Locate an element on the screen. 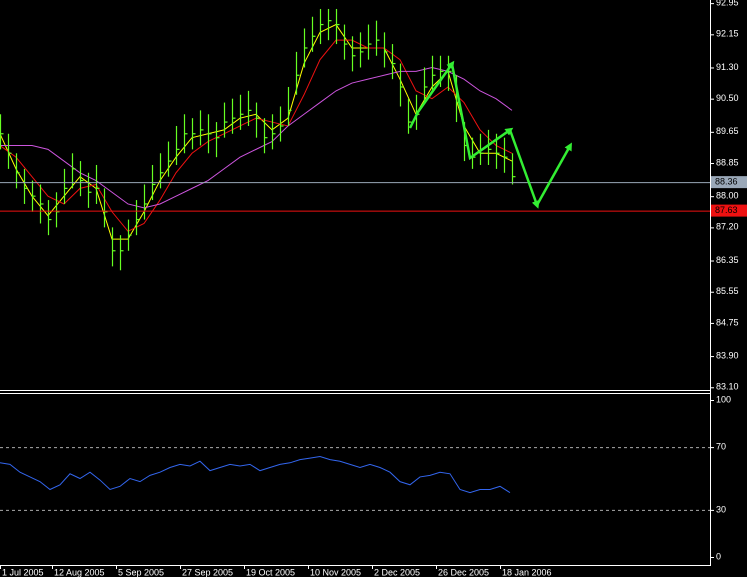  x-tick-label: 19 Oct 2005 is located at coordinates (270, 572).